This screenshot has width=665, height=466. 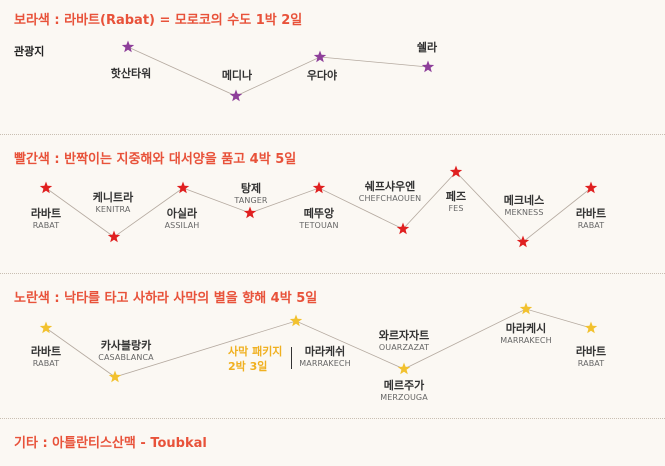 I want to click on stop-label: 메디나, so click(x=237, y=75).